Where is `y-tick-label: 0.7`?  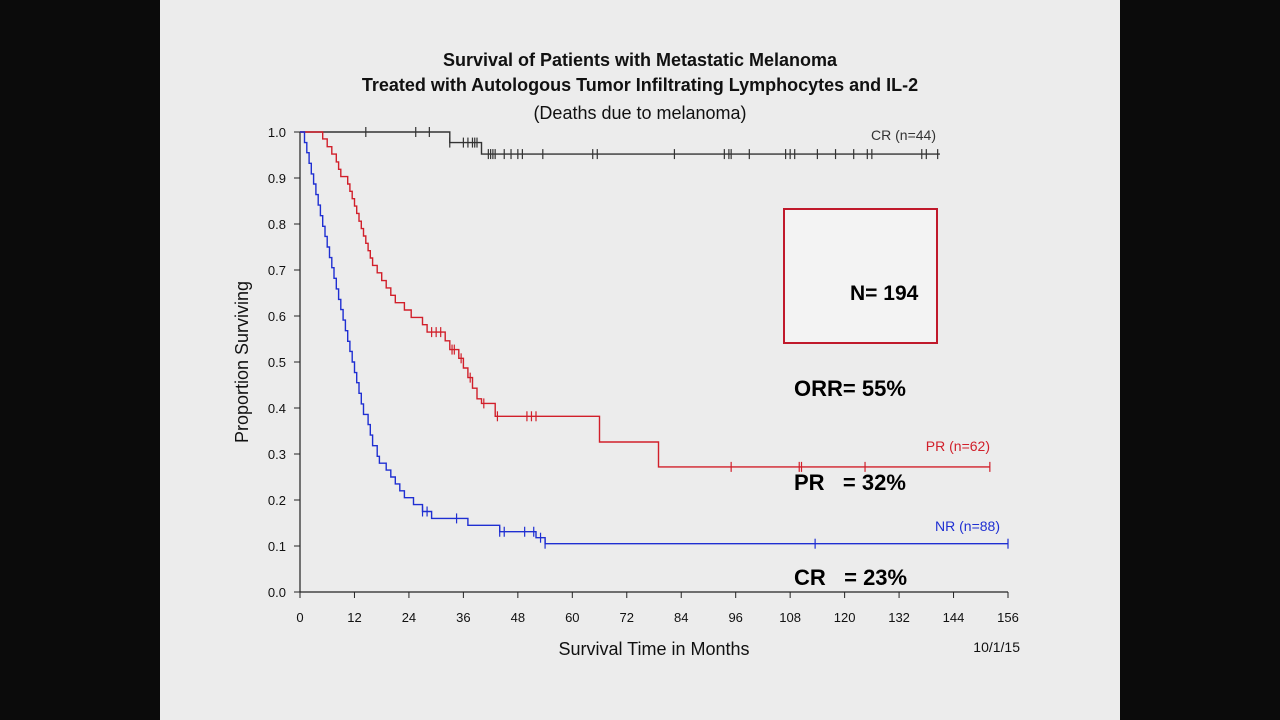 y-tick-label: 0.7 is located at coordinates (277, 270).